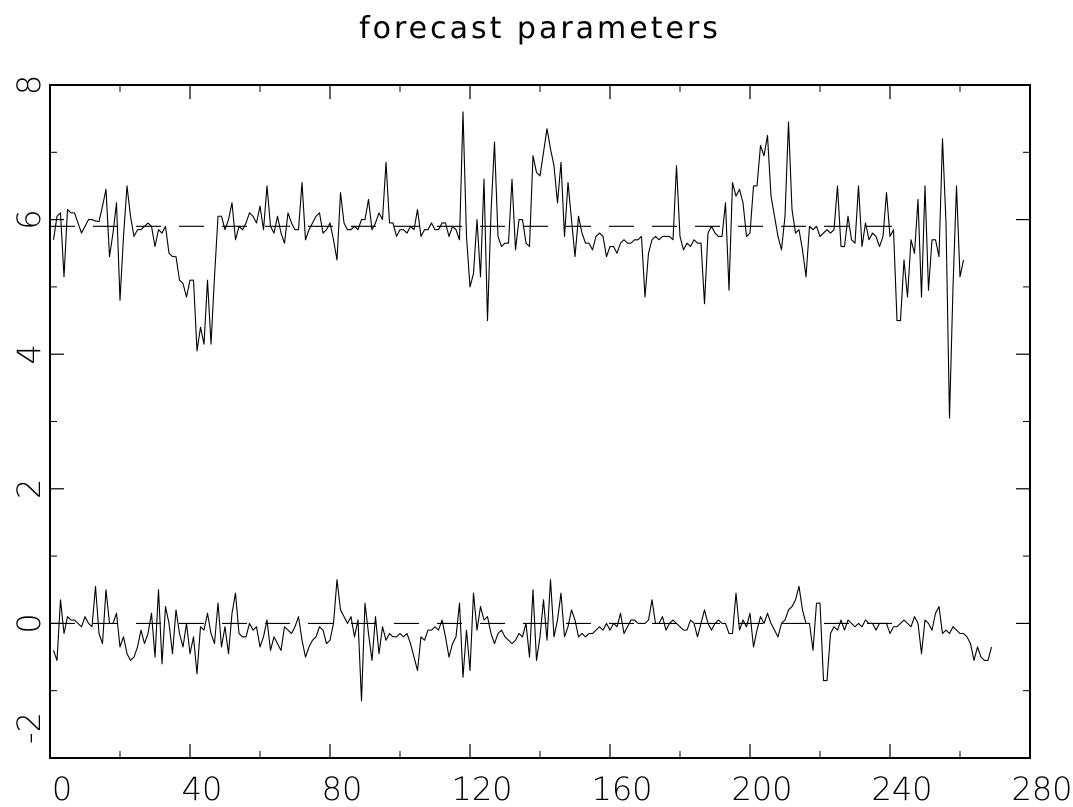 The width and height of the screenshot is (1073, 807). Describe the element at coordinates (761, 788) in the screenshot. I see `x-tick-label: 200` at that location.